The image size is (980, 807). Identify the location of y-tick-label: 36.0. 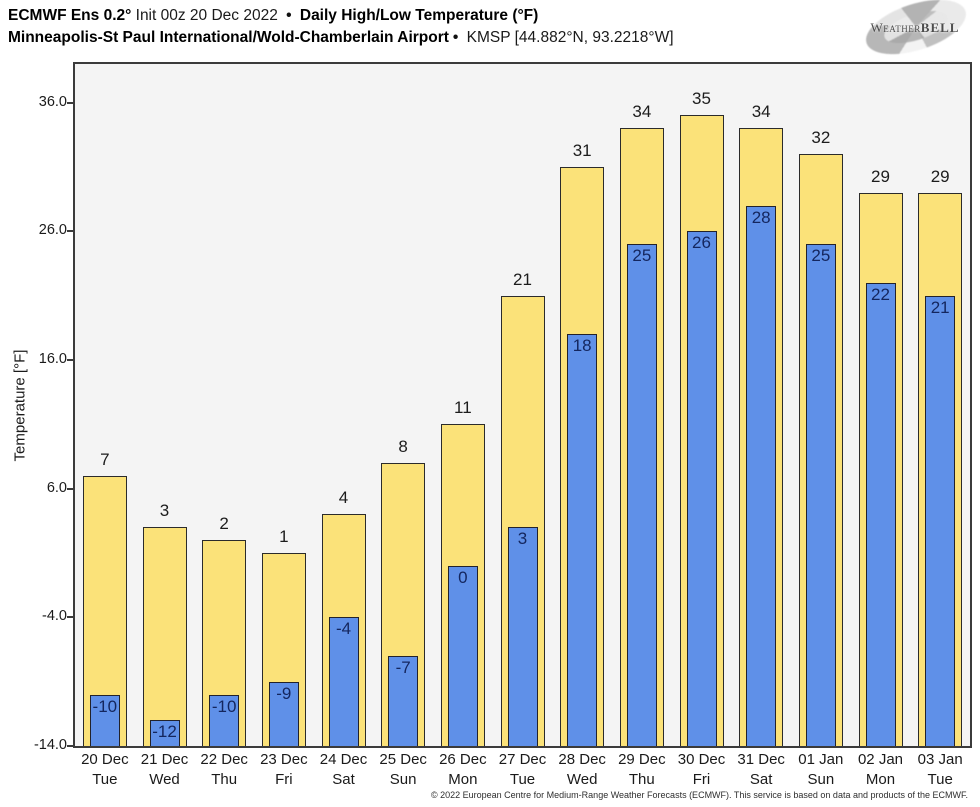
(52, 101).